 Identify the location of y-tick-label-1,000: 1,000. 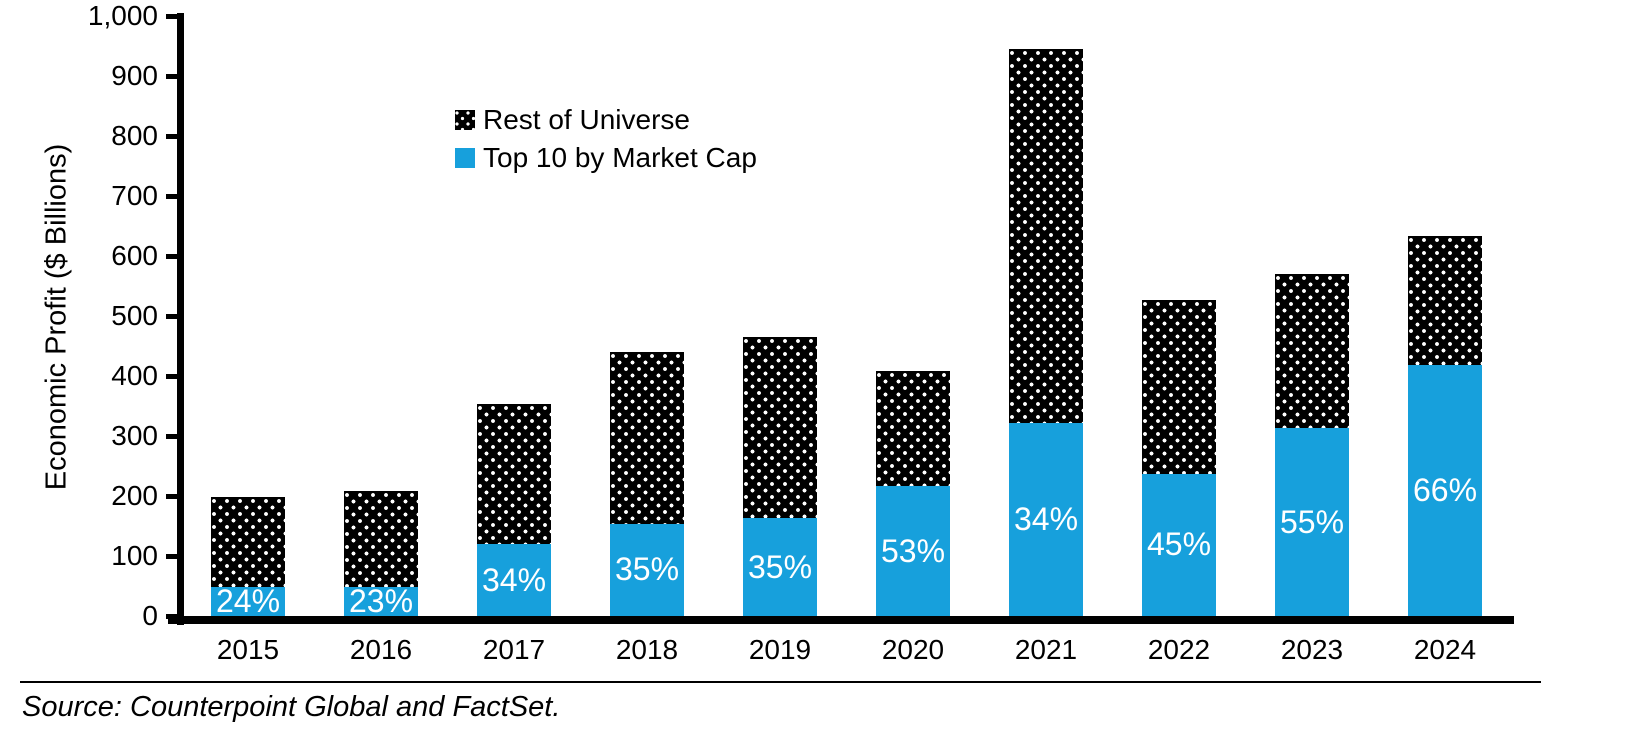
(122, 15).